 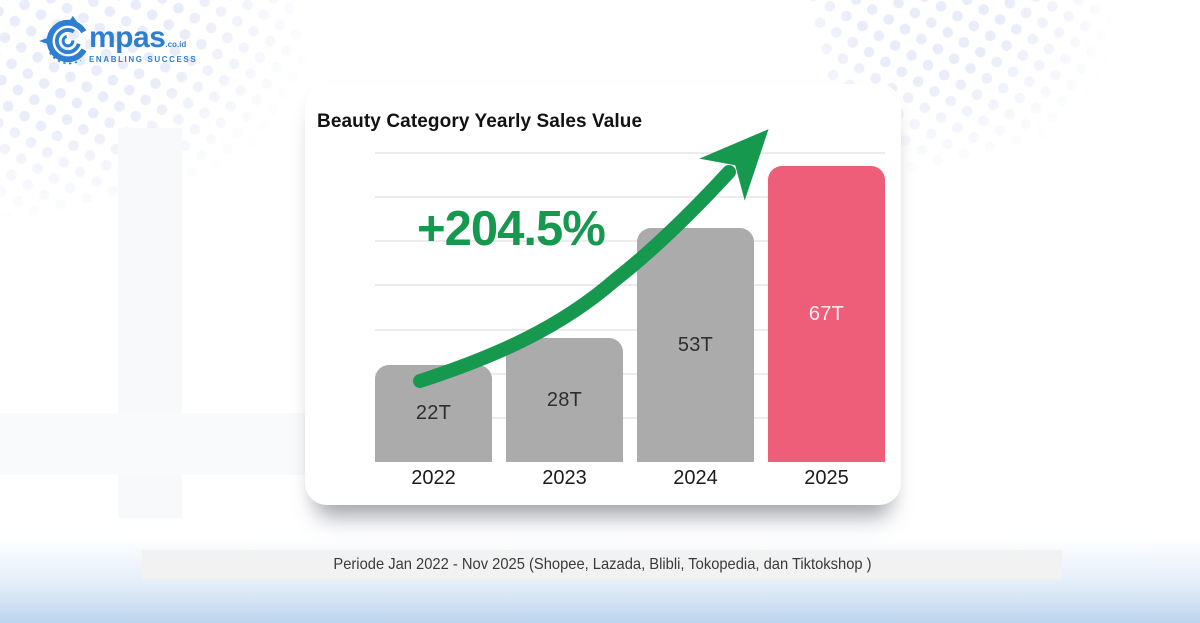 What do you see at coordinates (480, 121) in the screenshot?
I see `chart-title: Beauty Category Yearly Sales Value` at bounding box center [480, 121].